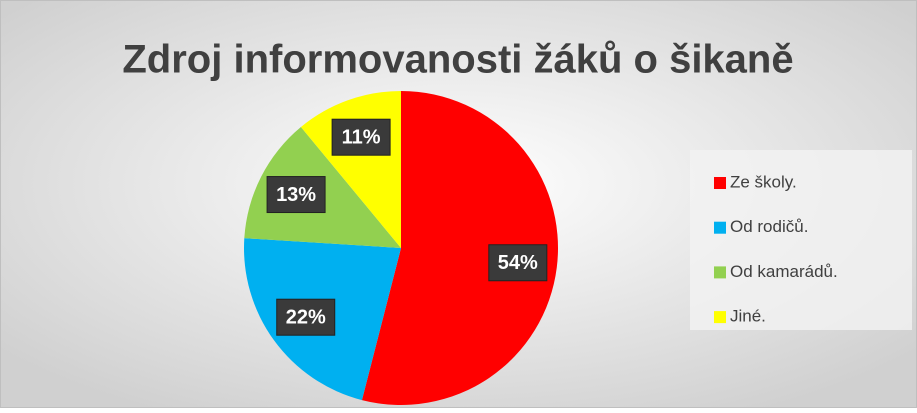 The image size is (917, 413). What do you see at coordinates (748, 316) in the screenshot?
I see `legend-label: Jiné.` at bounding box center [748, 316].